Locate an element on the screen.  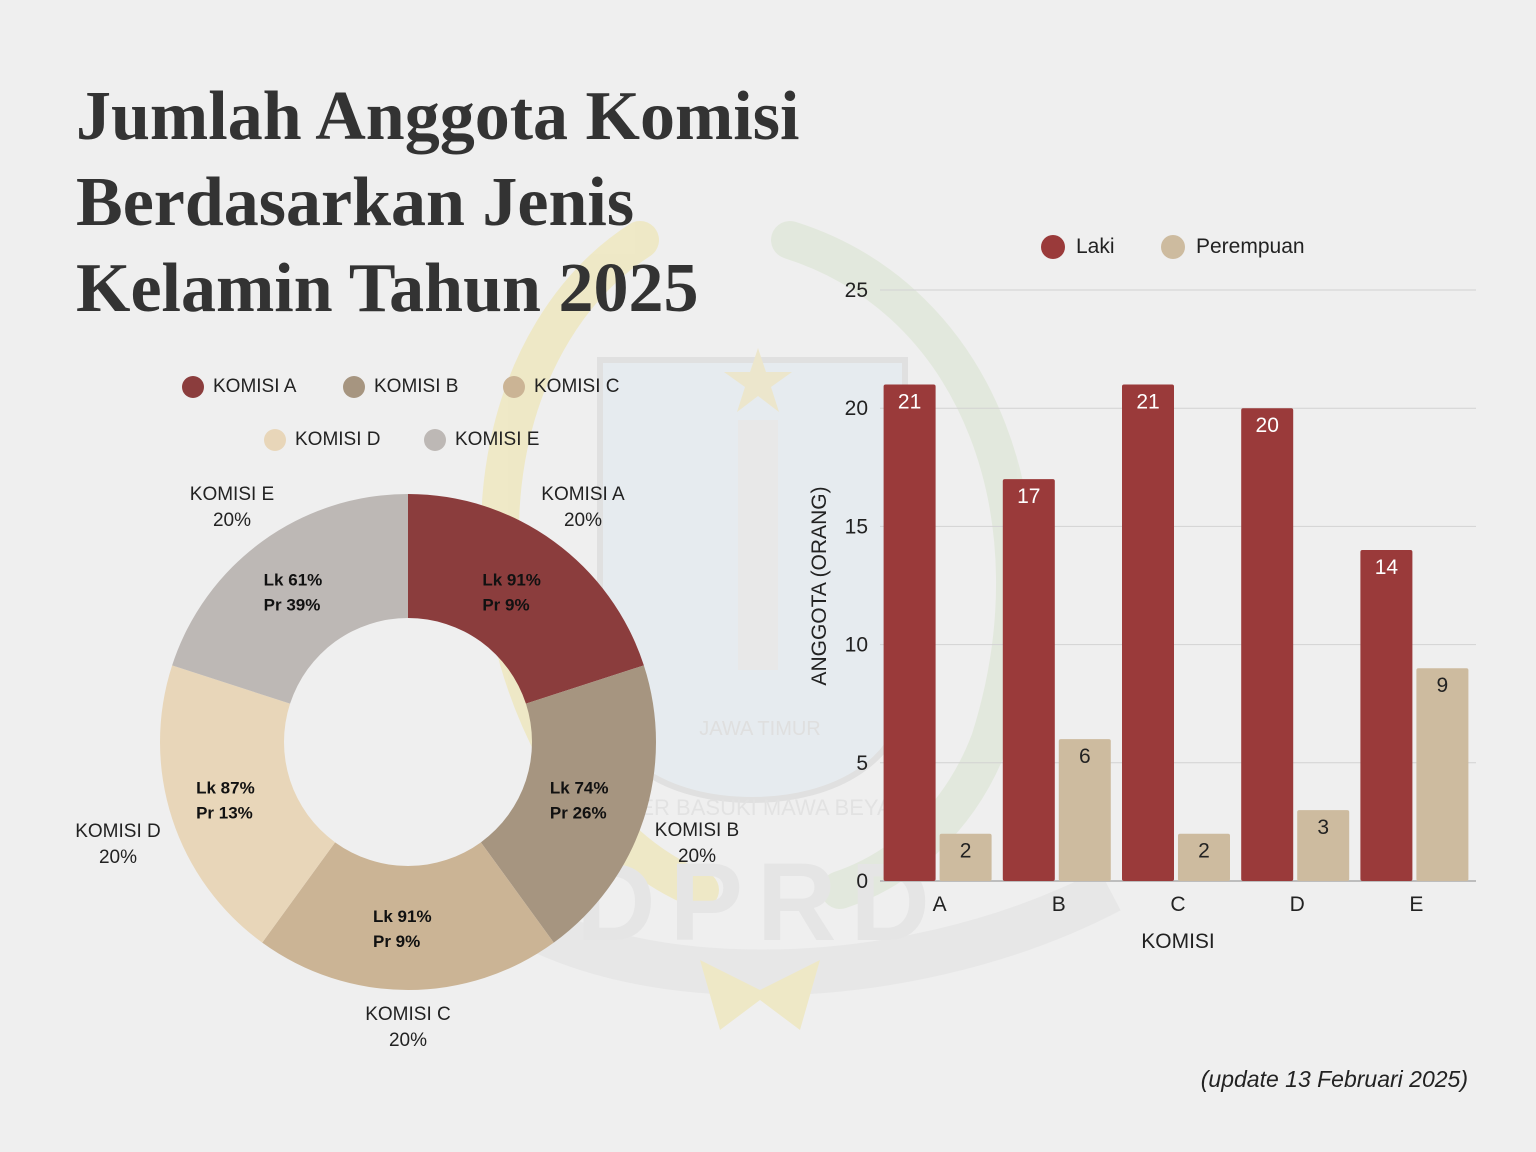
slice-outer-label: KOMISI E is located at coordinates (232, 494).